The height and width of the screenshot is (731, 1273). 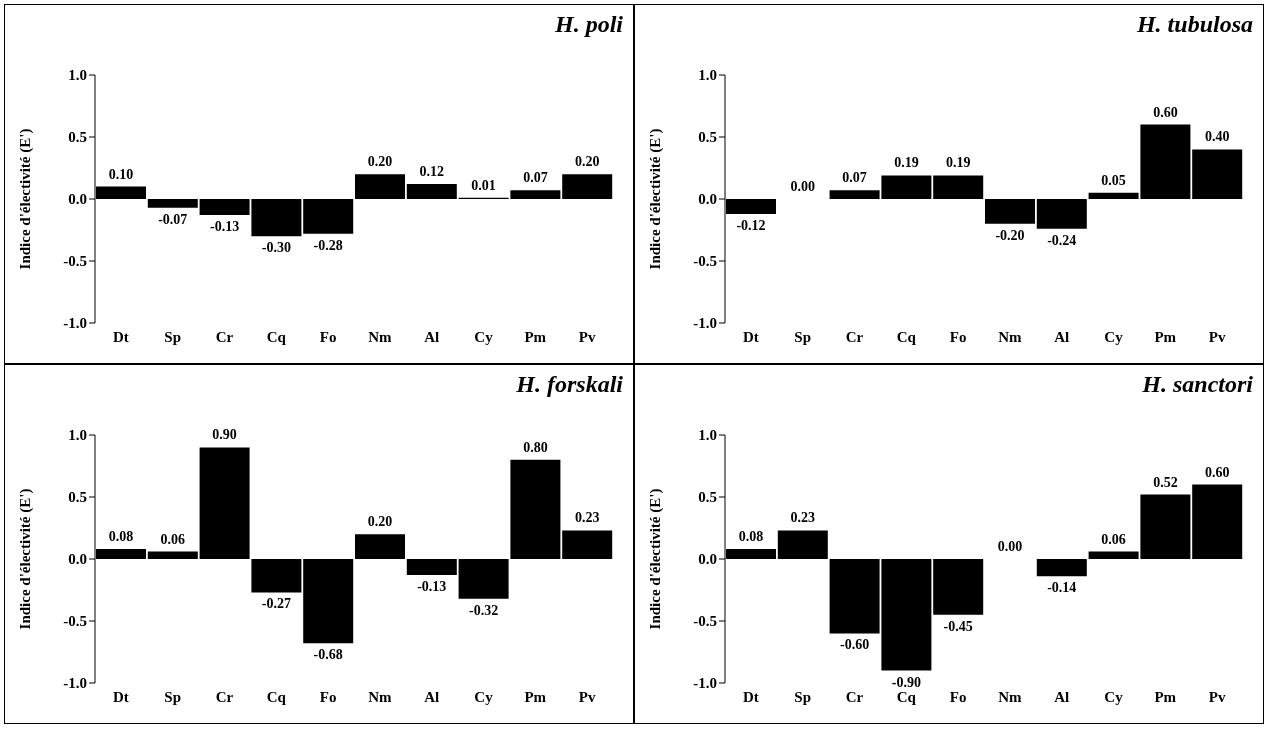 What do you see at coordinates (173, 219) in the screenshot?
I see `data-label: -0.07` at bounding box center [173, 219].